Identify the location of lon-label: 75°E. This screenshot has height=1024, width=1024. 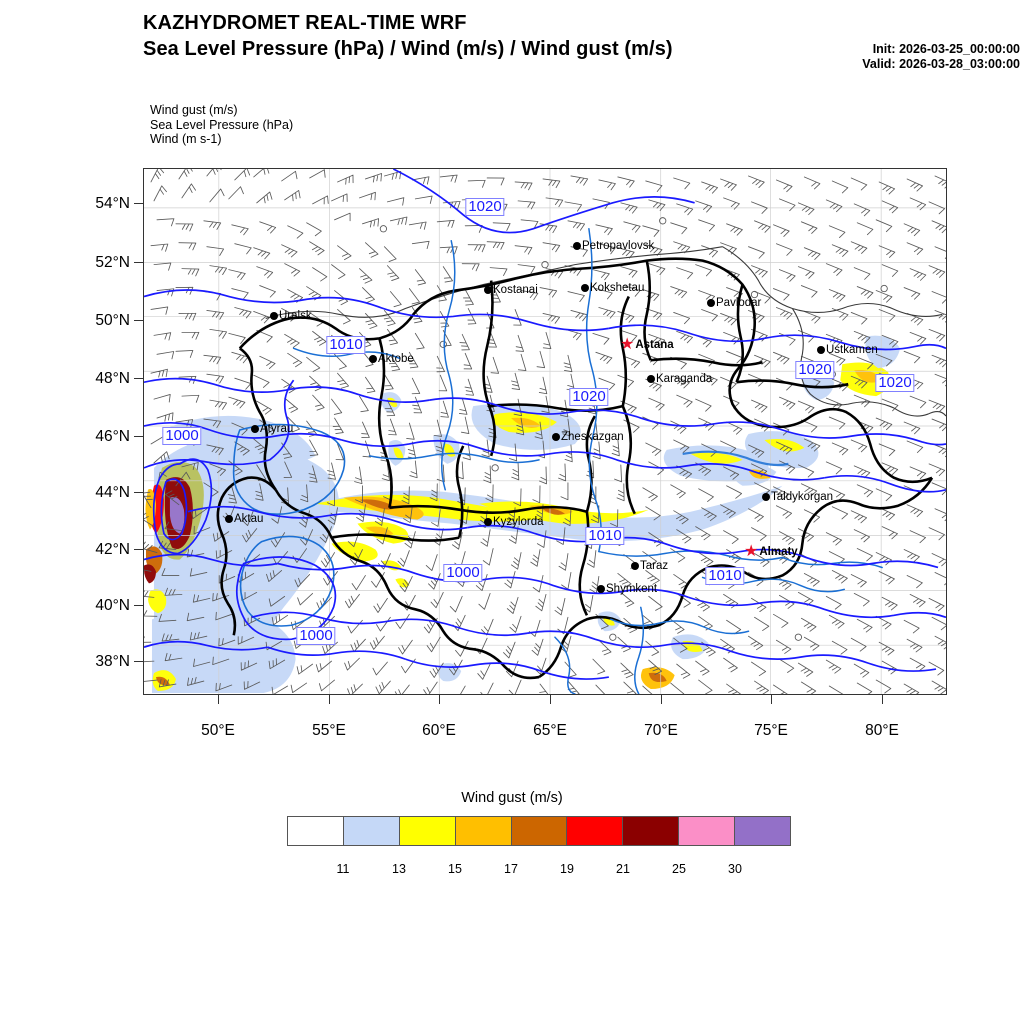
(771, 730).